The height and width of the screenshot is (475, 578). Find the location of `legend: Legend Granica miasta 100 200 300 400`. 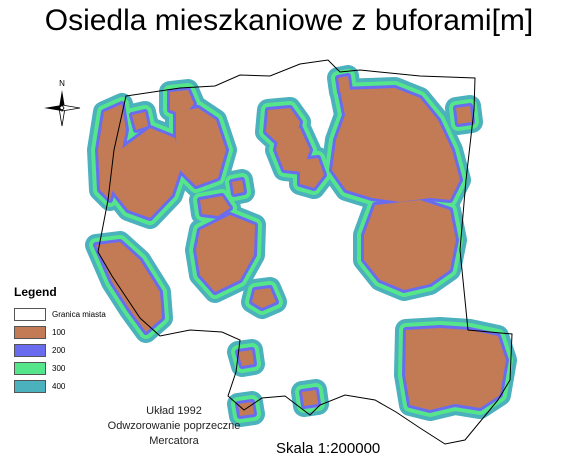

legend: Legend Granica miasta 100 200 300 400 is located at coordinates (84, 340).